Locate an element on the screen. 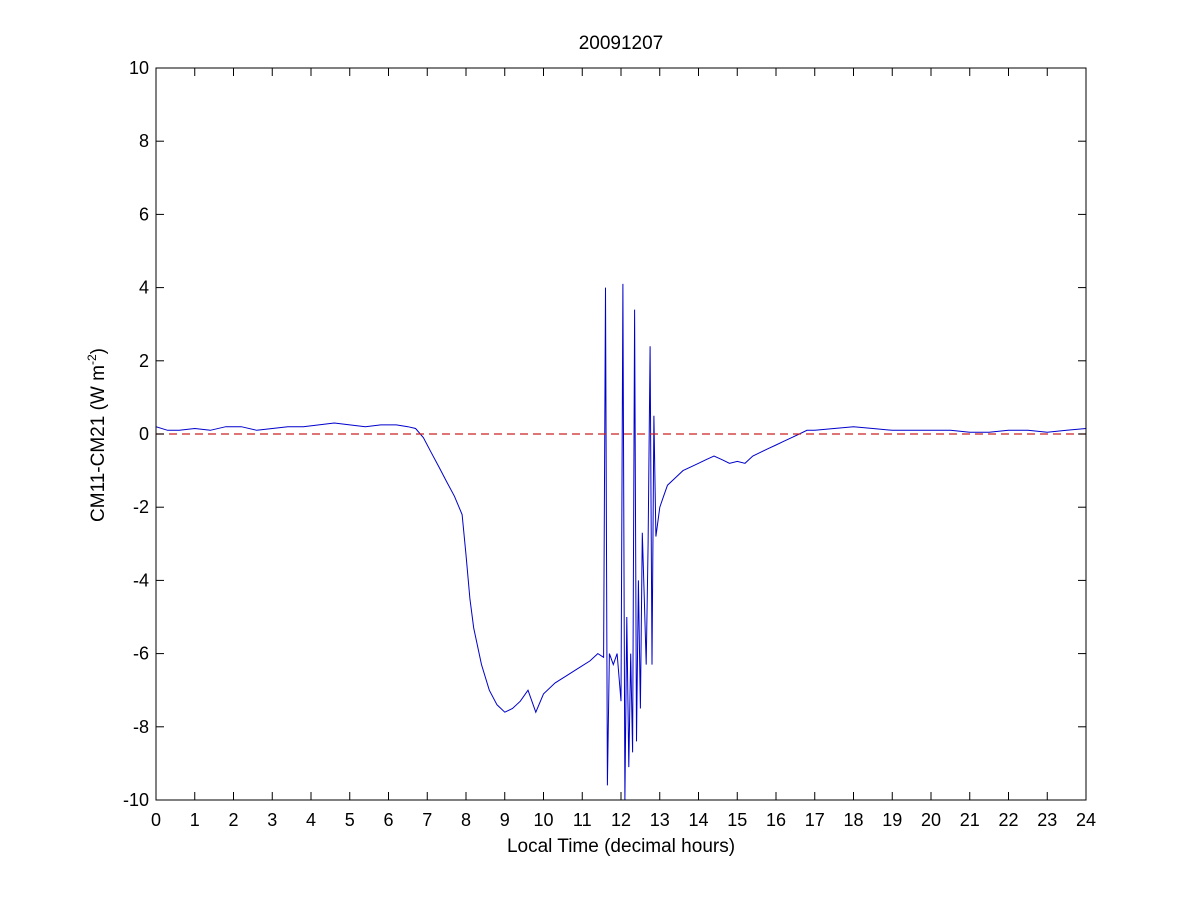  y-tick-label: -2 is located at coordinates (141, 507).